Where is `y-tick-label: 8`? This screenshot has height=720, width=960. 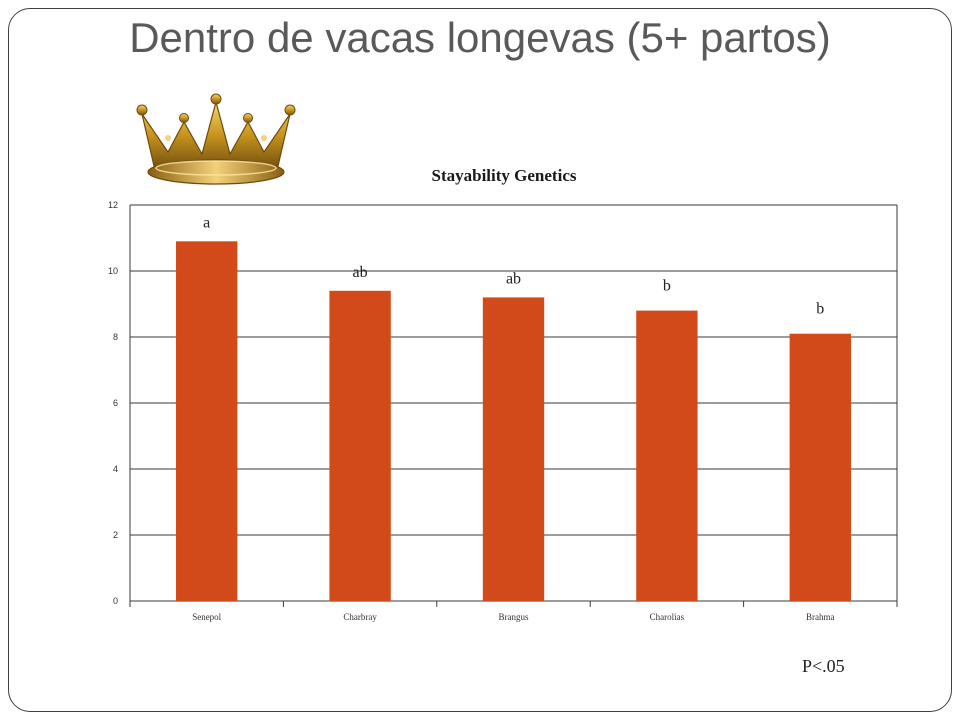 y-tick-label: 8 is located at coordinates (115, 337).